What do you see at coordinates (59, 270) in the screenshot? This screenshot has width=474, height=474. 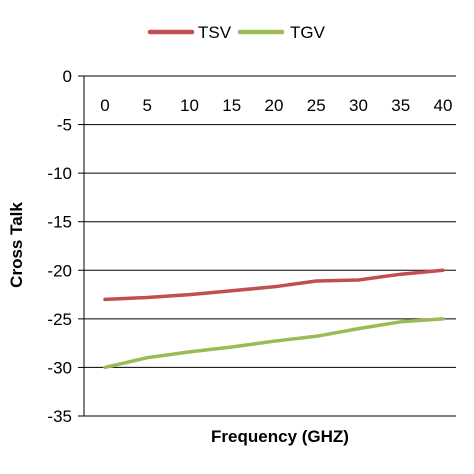 I see `y-tick-label: -20` at bounding box center [59, 270].